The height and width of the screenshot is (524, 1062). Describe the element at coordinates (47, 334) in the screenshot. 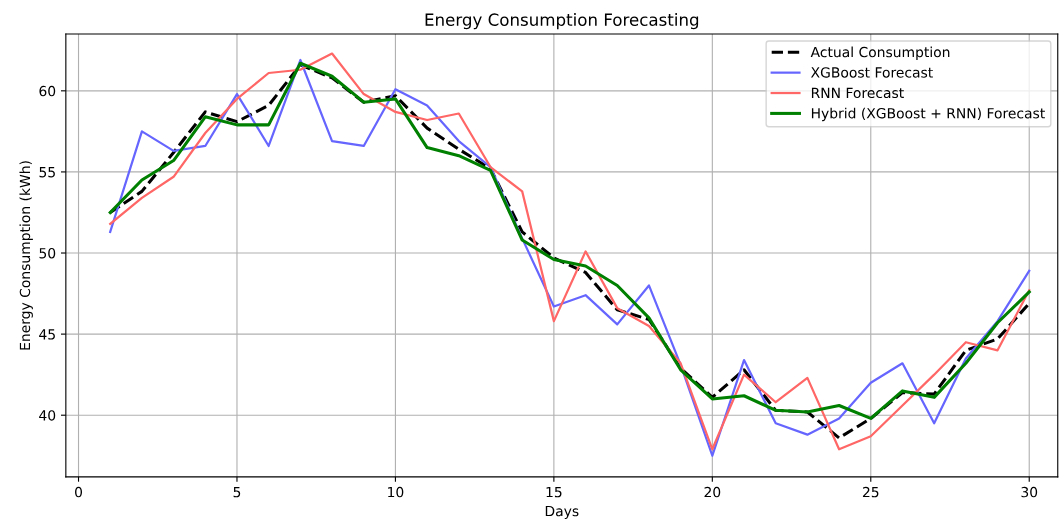

I see `y-tick-label: 45` at that location.